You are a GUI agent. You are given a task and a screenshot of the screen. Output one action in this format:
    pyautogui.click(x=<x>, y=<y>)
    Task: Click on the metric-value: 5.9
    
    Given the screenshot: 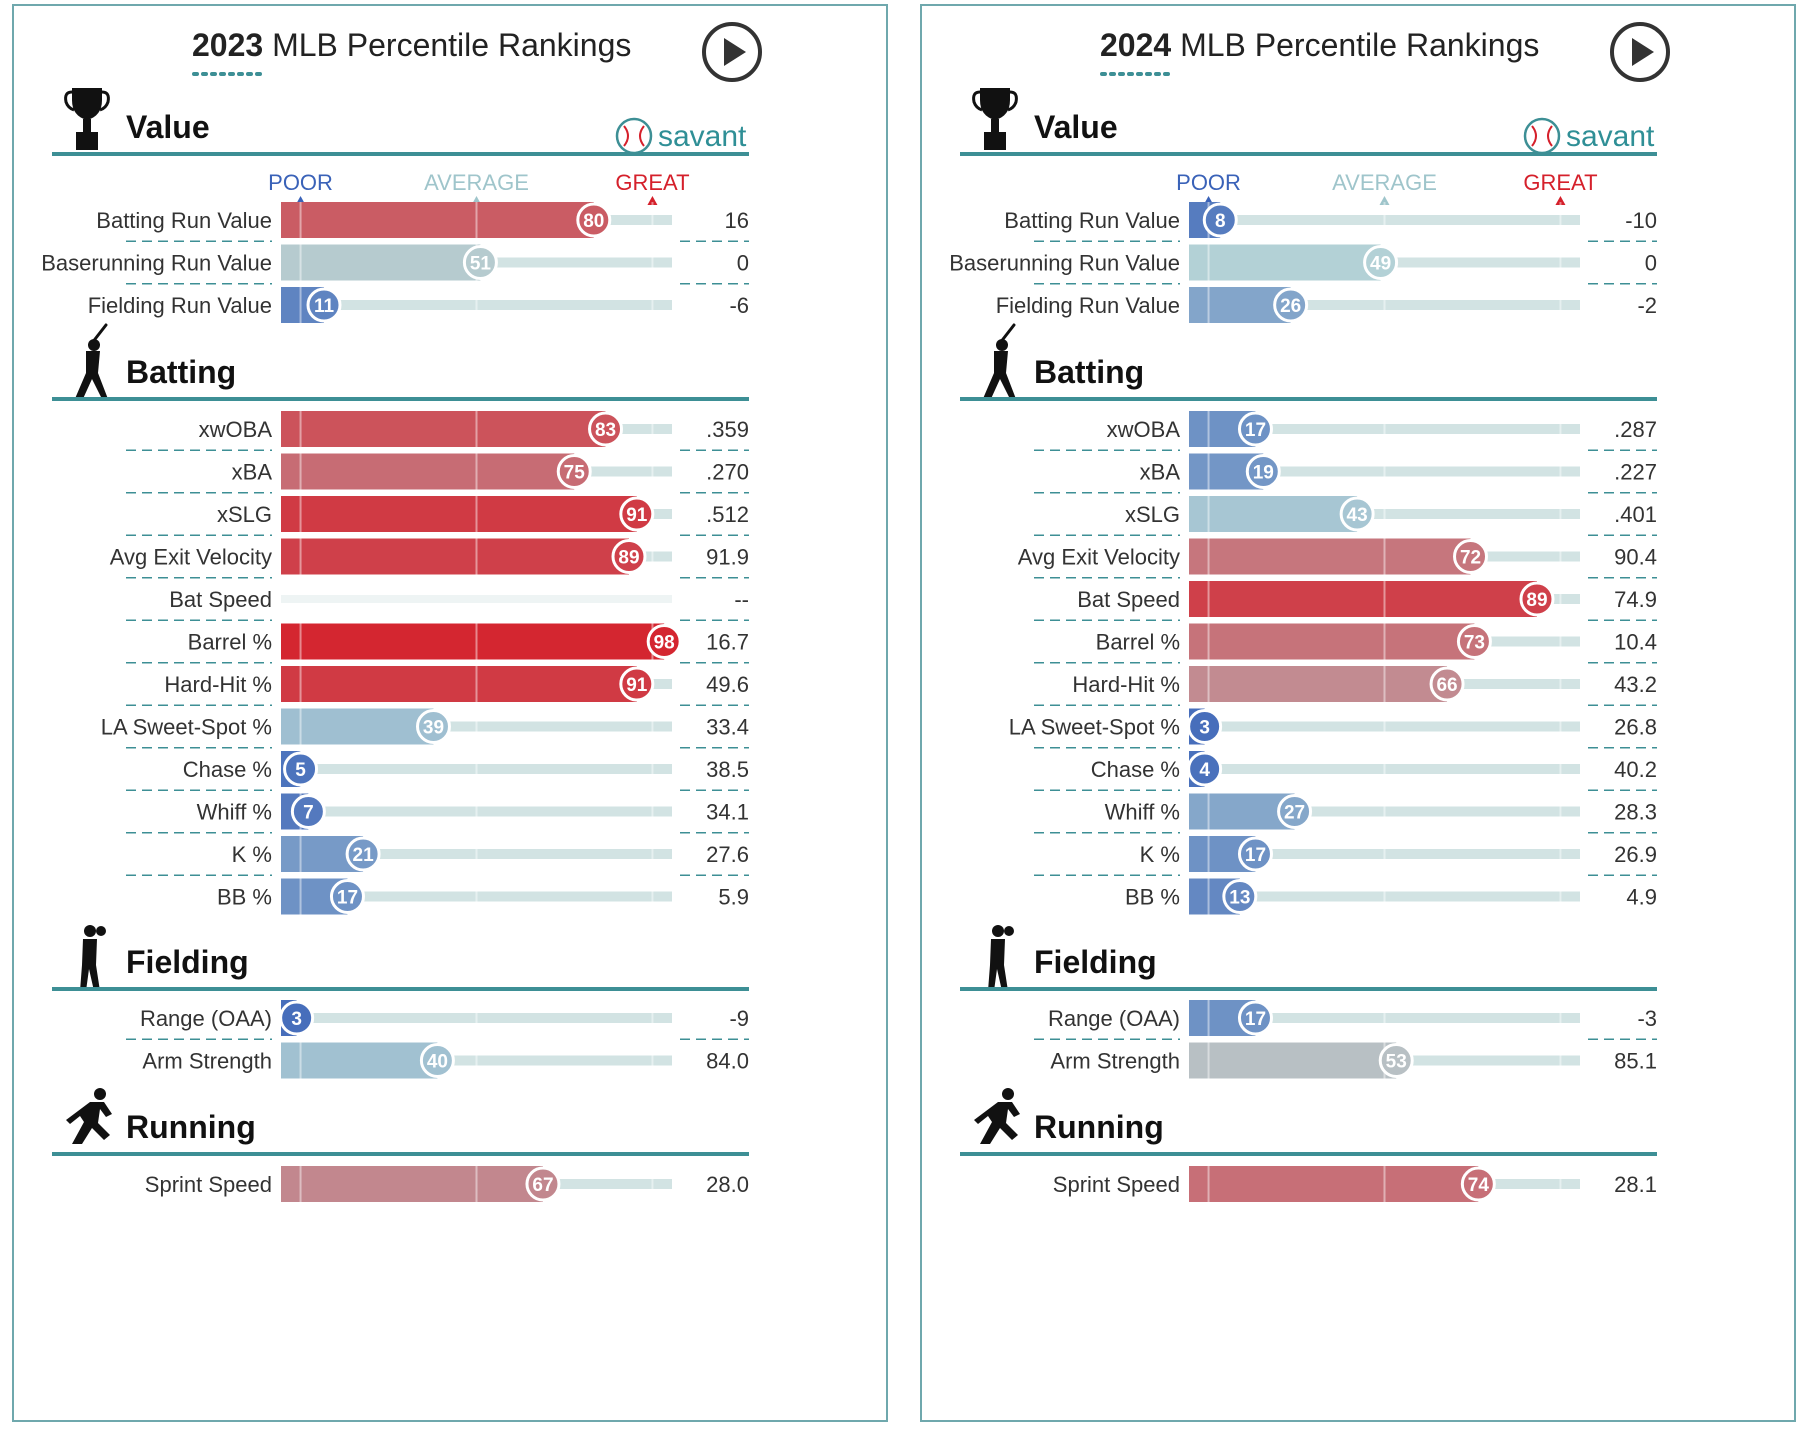 What is the action you would take?
    pyautogui.click(x=733, y=897)
    